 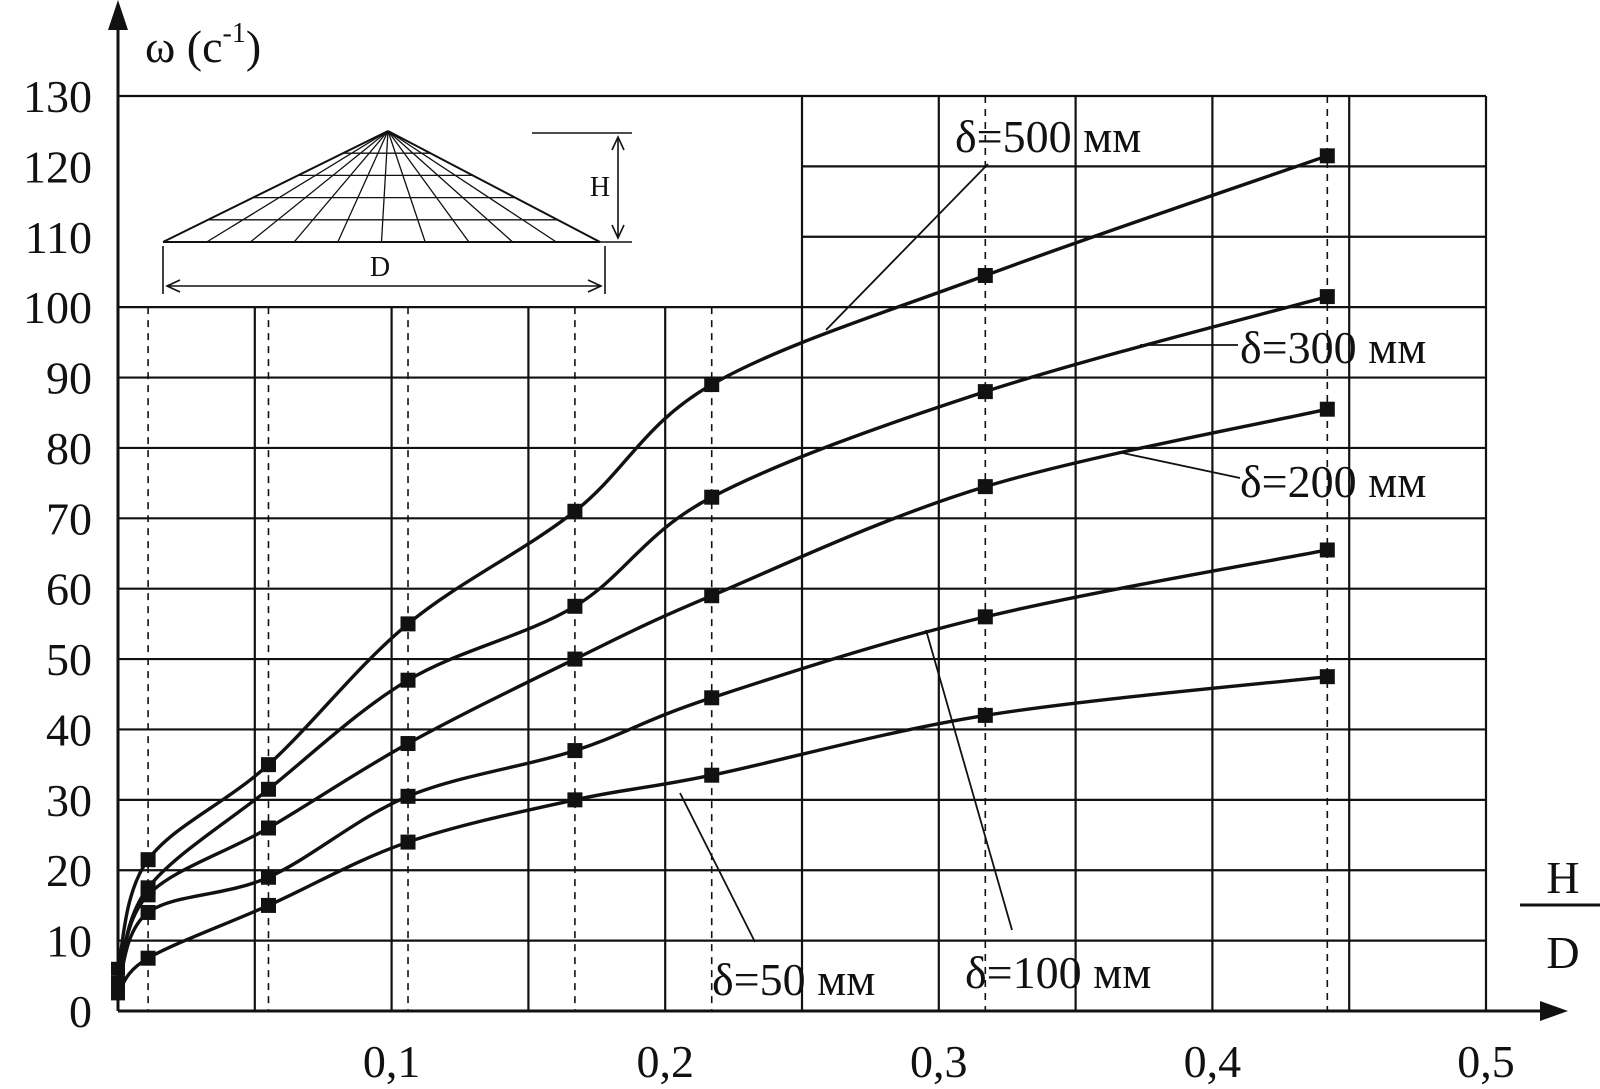 I want to click on series-label-delta-500: δ=500 мм, so click(x=1048, y=136).